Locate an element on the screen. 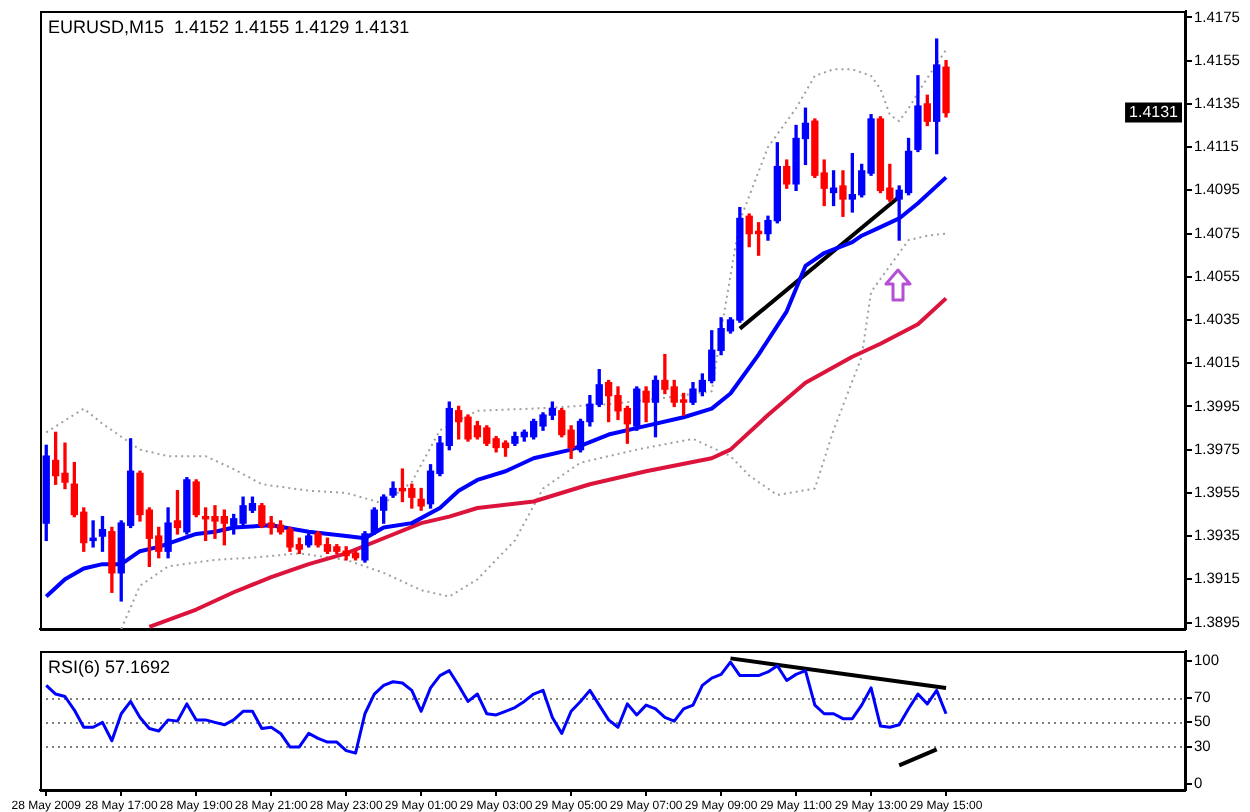  chart-title: RSI(6) 57.1692 is located at coordinates (109, 666).